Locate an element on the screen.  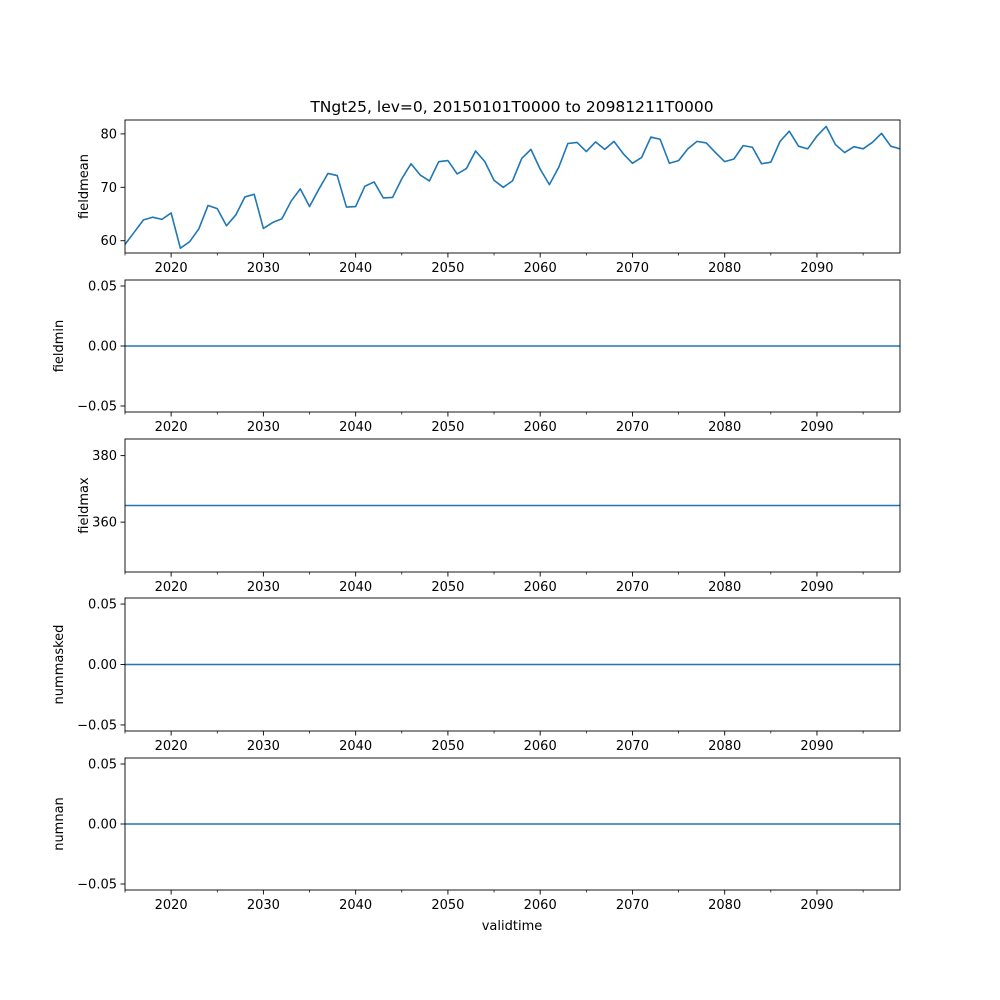
nummasked-y-tick-label-1: 0.00 is located at coordinates (102, 665).